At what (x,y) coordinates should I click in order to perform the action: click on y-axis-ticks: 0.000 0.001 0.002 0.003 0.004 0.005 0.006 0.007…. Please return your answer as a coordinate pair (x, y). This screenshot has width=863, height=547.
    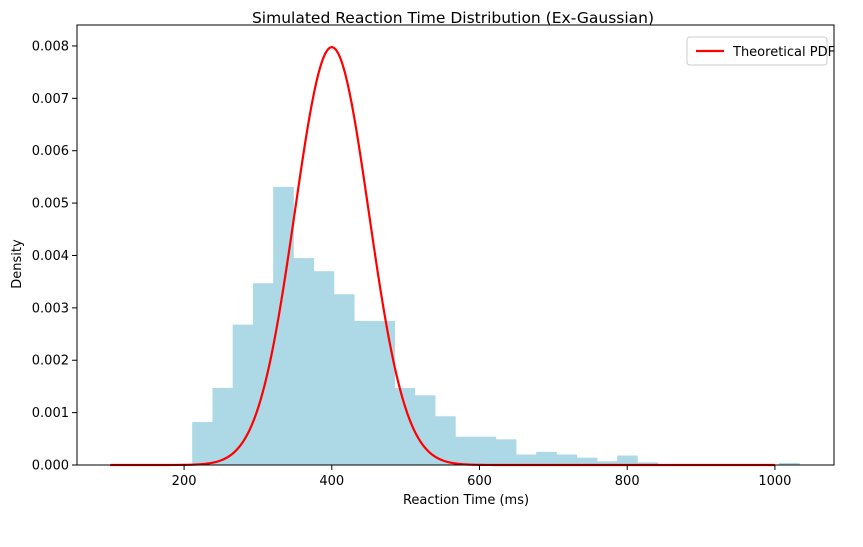
    Looking at the image, I should click on (54, 256).